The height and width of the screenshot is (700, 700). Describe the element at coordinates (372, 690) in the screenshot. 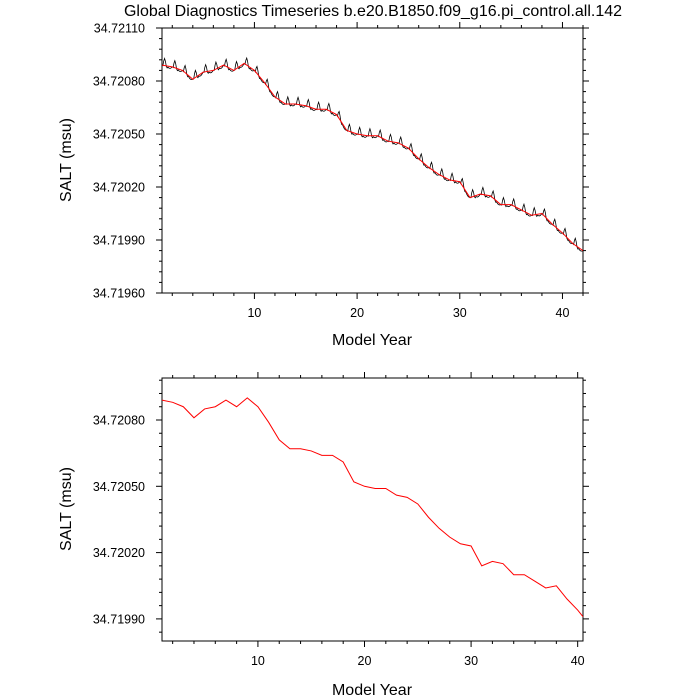

I see `bottom-x-axis-title: Model Year` at that location.